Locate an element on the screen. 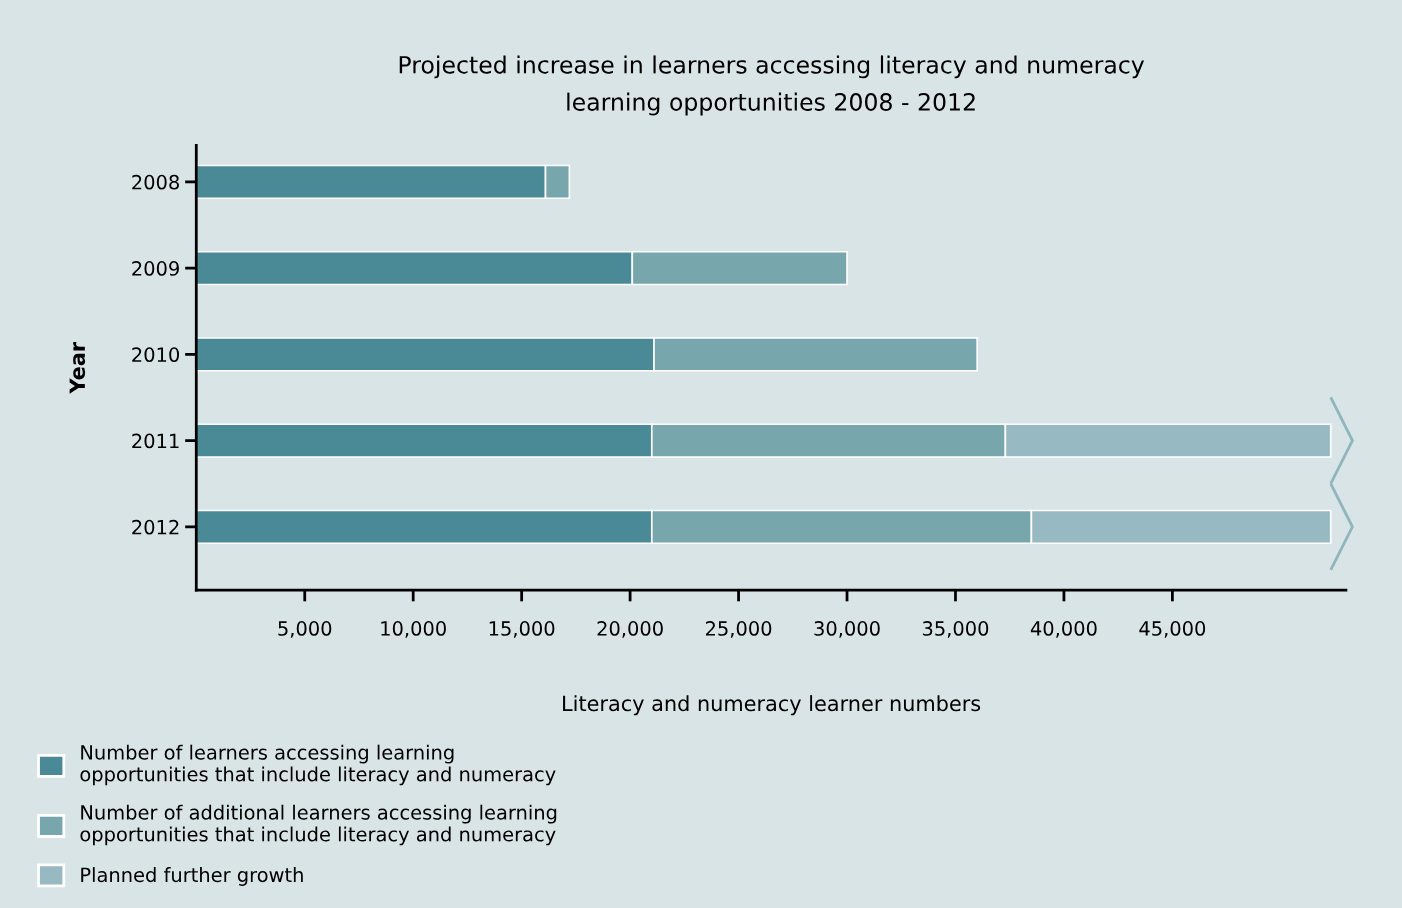 The width and height of the screenshot is (1402, 908). chart-title: Projected increase in learners accessing literacy and numeracy learning opportunities 2008 - 2012 is located at coordinates (772, 85).